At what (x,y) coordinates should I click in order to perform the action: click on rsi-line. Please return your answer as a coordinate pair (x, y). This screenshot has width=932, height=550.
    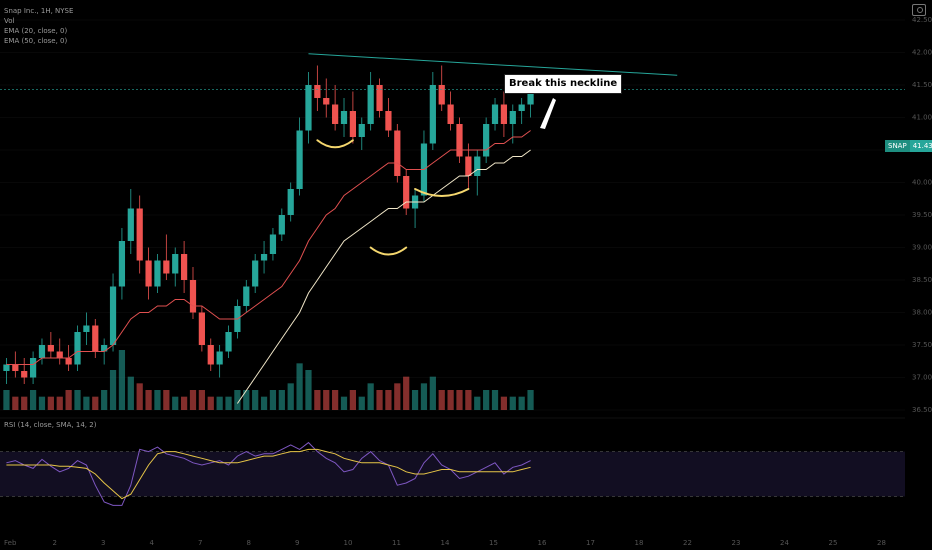
    Looking at the image, I should click on (268, 473).